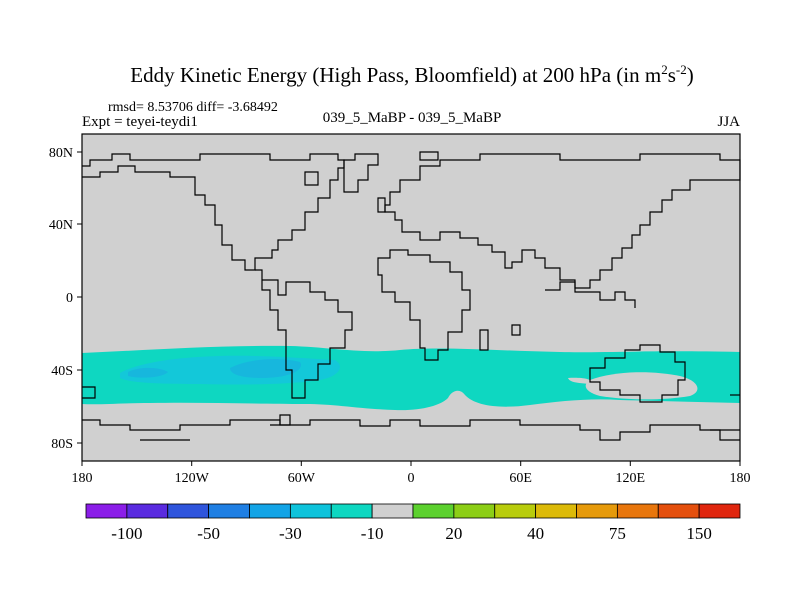 The width and height of the screenshot is (800, 600). Describe the element at coordinates (61, 299) in the screenshot. I see `y-axis-labels: 80N 40N 0 40S 80S` at that location.